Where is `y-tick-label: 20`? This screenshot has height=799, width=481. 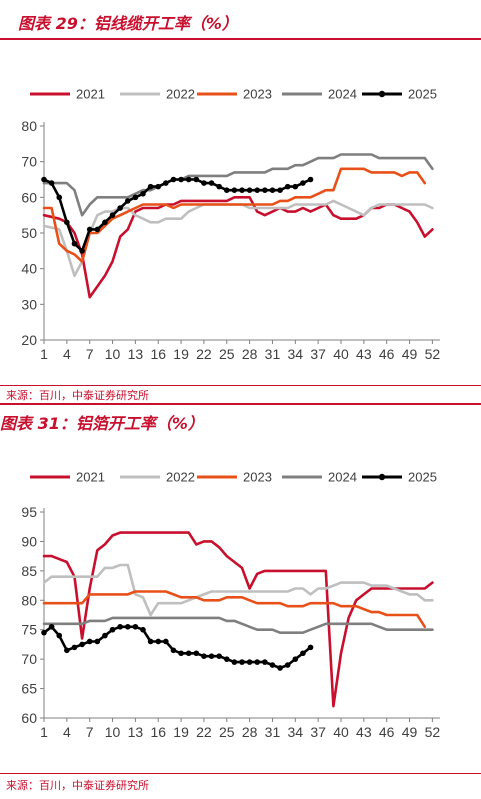
y-tick-label: 20 is located at coordinates (29, 340).